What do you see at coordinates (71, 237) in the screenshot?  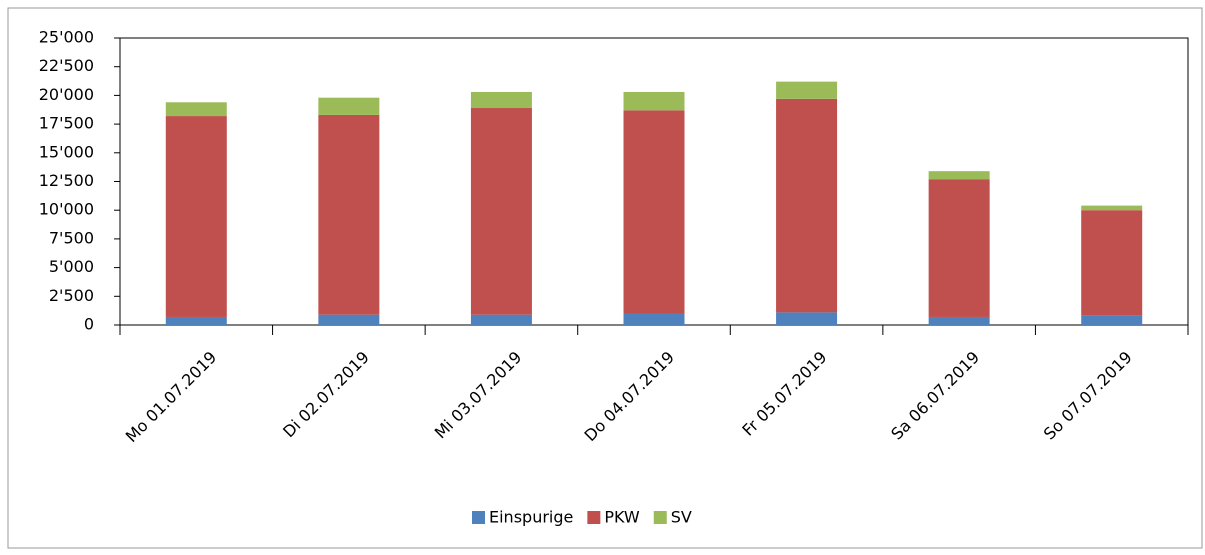 I see `y-tick-label: 7'500` at bounding box center [71, 237].